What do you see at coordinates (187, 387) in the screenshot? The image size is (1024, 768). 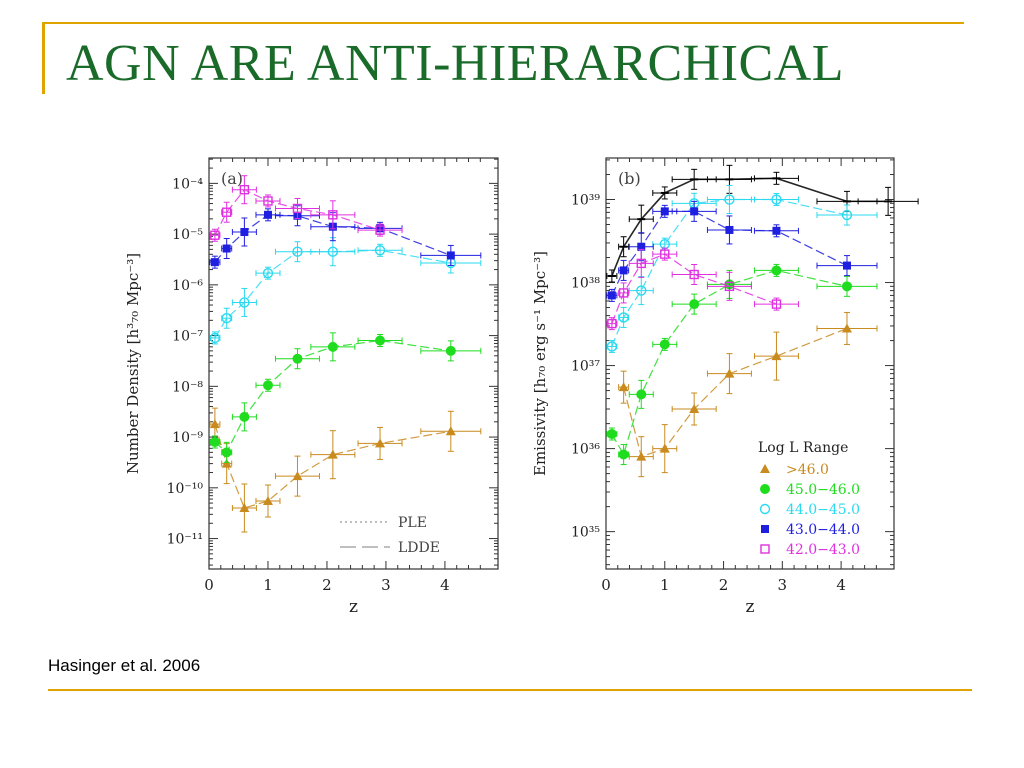 I see `y-tick-label: 10⁻⁸` at bounding box center [187, 387].